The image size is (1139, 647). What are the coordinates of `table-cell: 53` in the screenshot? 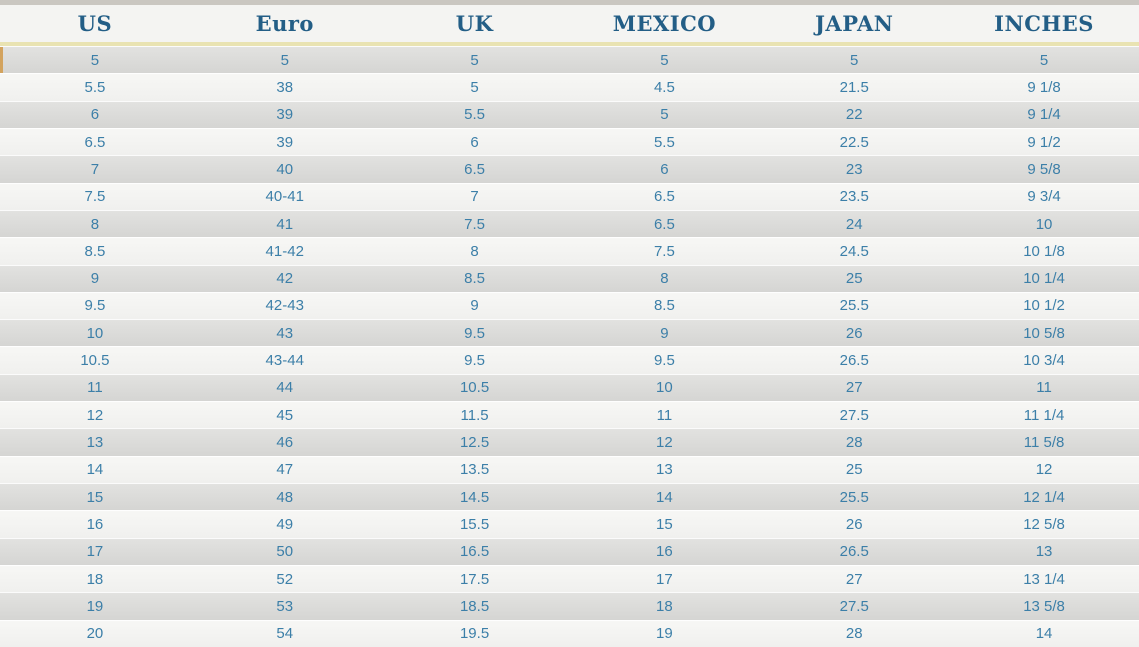 It's located at (285, 606).